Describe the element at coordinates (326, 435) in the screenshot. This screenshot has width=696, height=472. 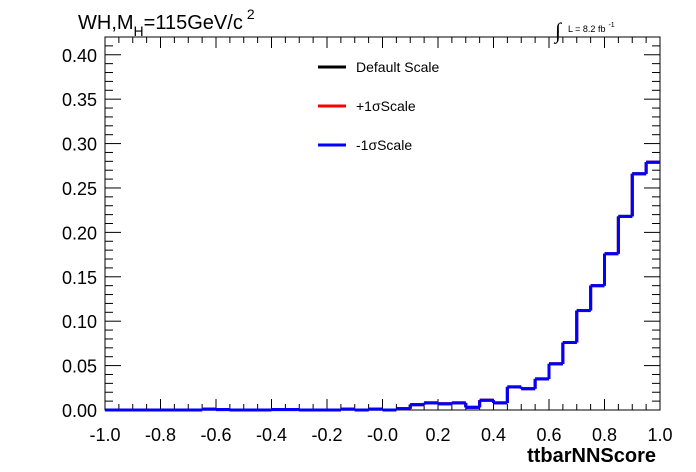
I see `x-tick-label: -0.2` at that location.